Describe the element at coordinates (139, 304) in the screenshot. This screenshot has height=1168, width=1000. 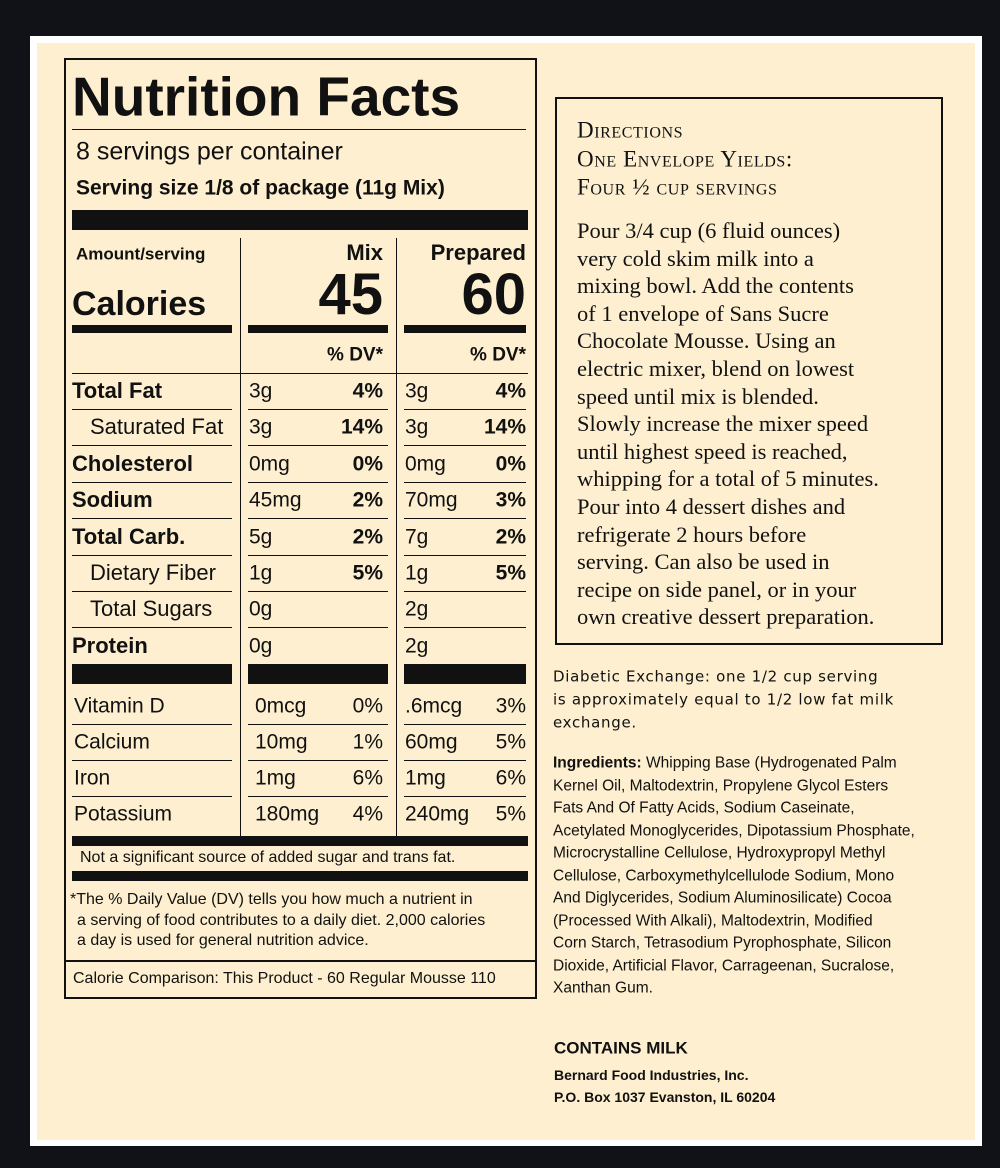
I see `calories-label: Calories` at that location.